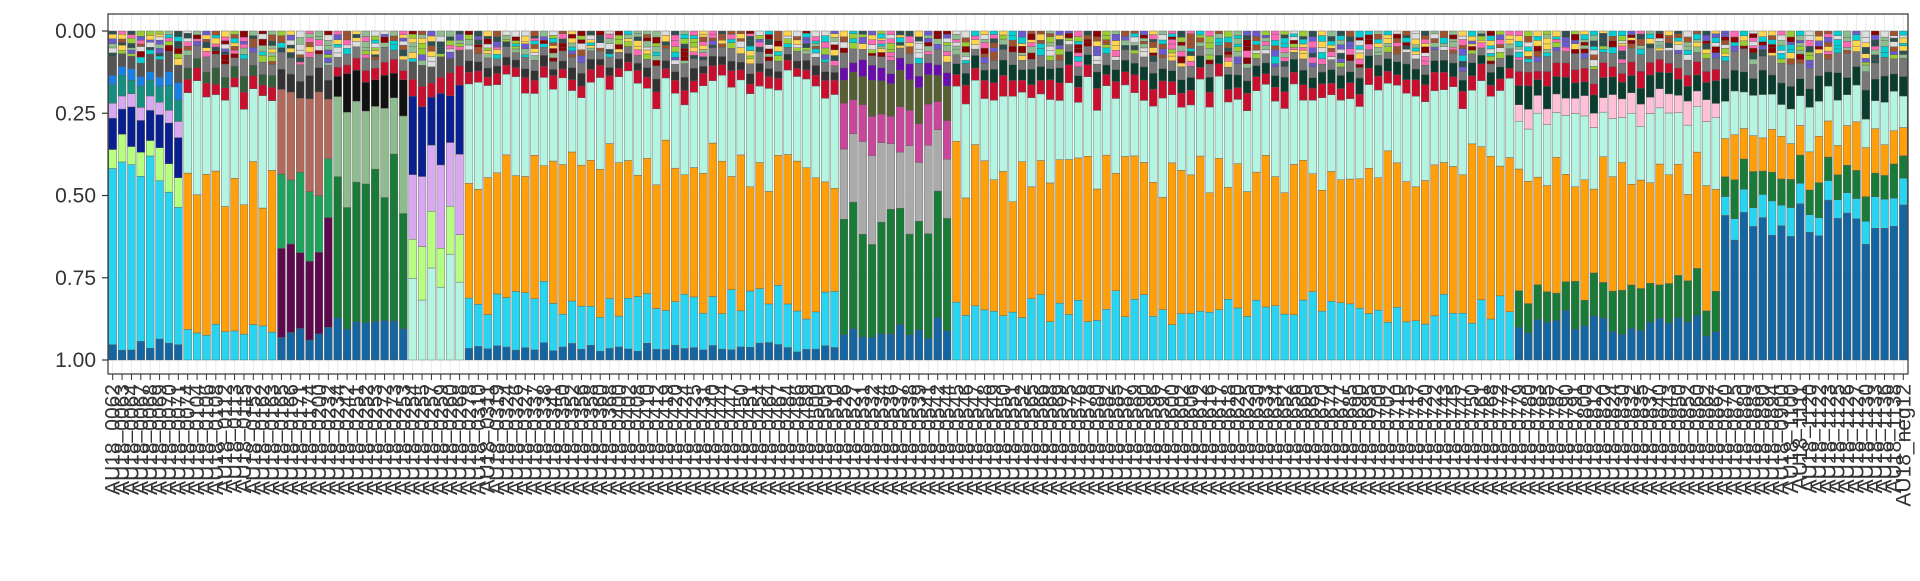  I want to click on x-tick-label: AU18_0551, so click(1013, 439).